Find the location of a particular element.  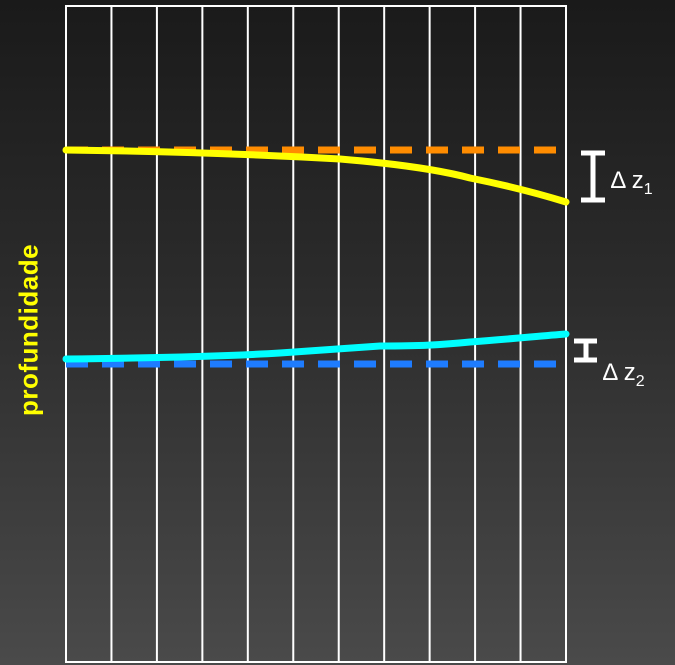

subscript: 1 is located at coordinates (648, 189).